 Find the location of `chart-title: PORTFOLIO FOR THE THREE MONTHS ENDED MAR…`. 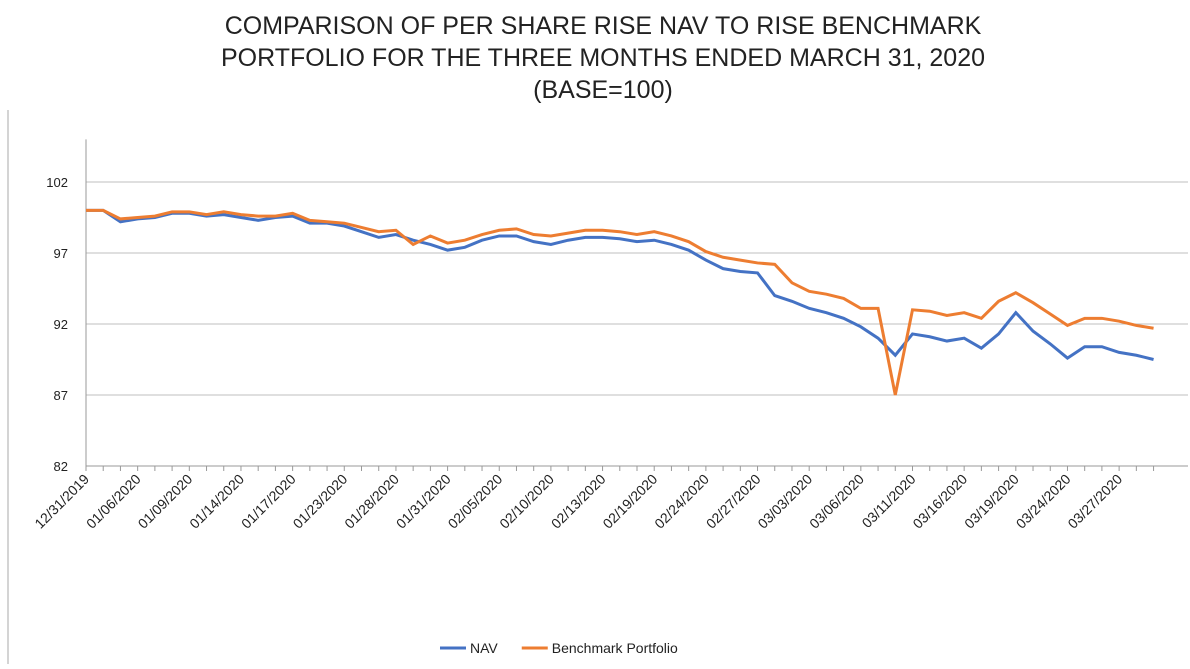

chart-title: PORTFOLIO FOR THE THREE MONTHS ENDED MAR… is located at coordinates (603, 58).